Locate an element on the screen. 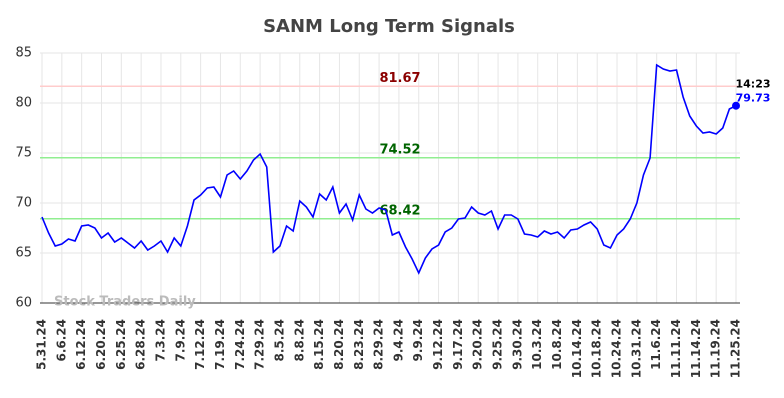 Image resolution: width=784 pixels, height=398 pixels. x-tick-label: 6.20.24 is located at coordinates (101, 344).